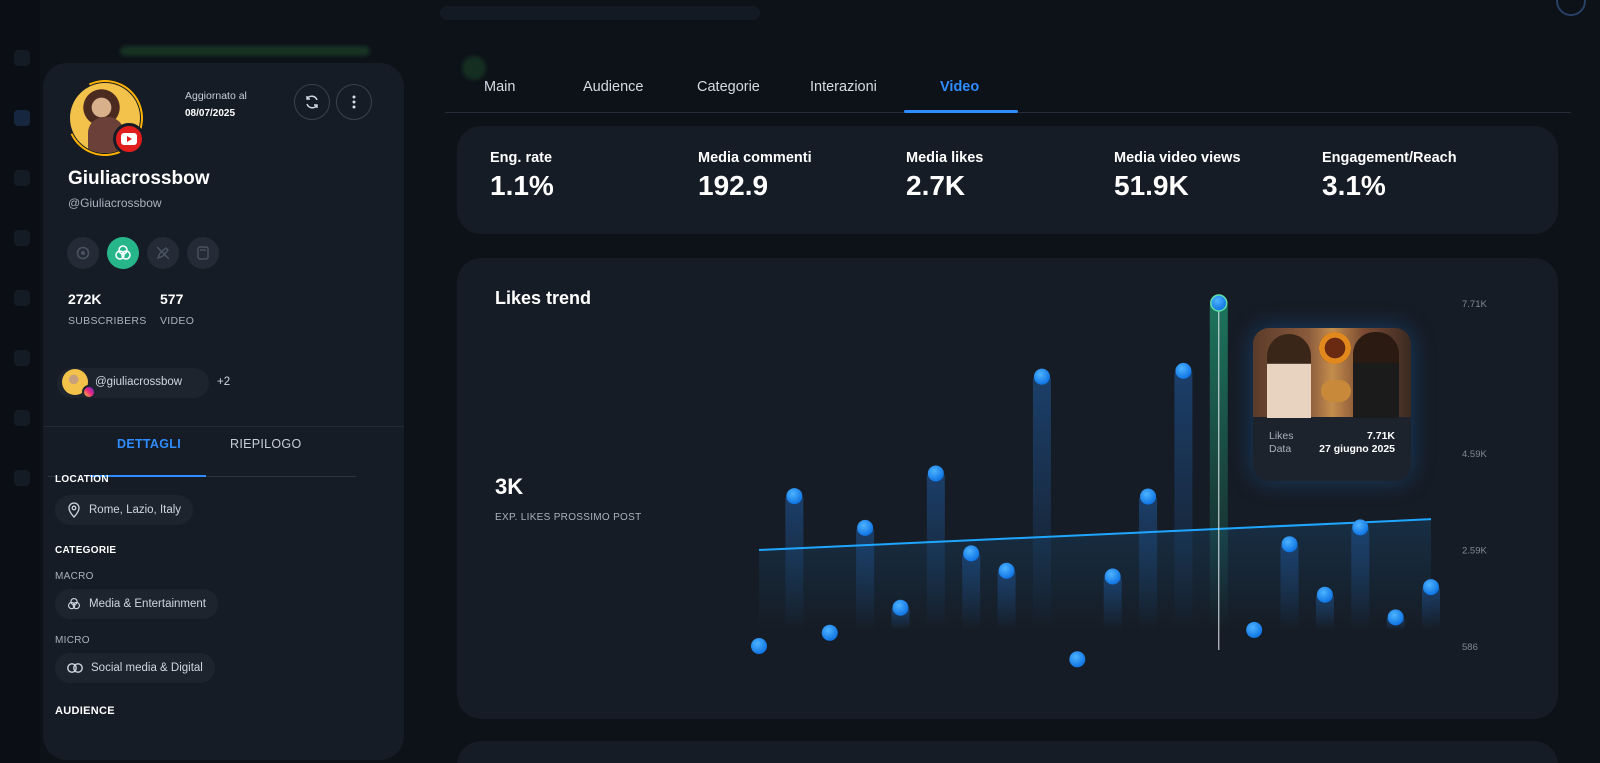 The width and height of the screenshot is (1600, 763). I want to click on subtab-details: DETTAGLI, so click(149, 444).